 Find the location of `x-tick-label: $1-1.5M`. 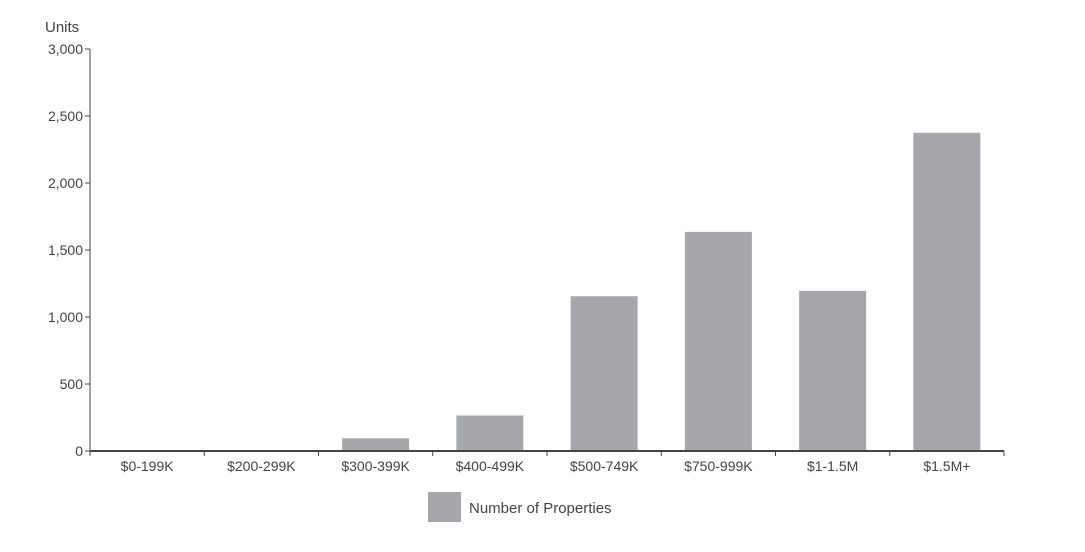

x-tick-label: $1-1.5M is located at coordinates (832, 466).